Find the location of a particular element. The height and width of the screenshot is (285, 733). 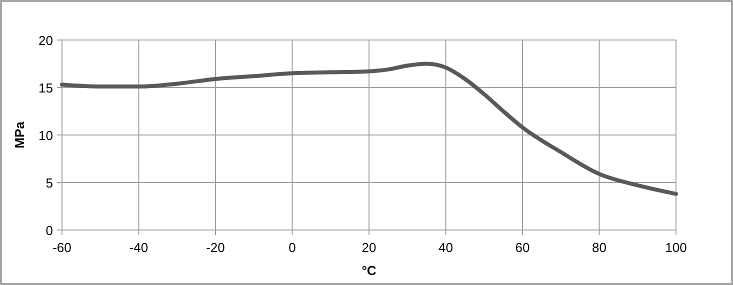

y-axis-title: MPa is located at coordinates (19, 134).